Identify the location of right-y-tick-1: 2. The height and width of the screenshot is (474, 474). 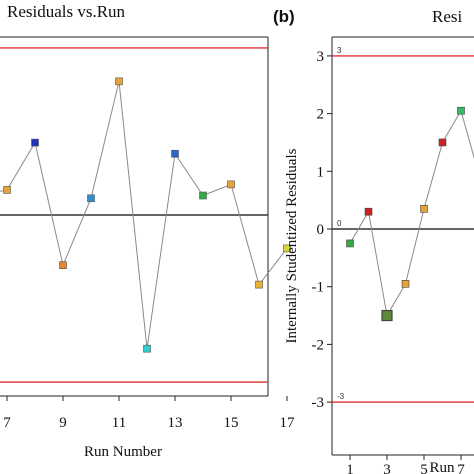
(321, 115).